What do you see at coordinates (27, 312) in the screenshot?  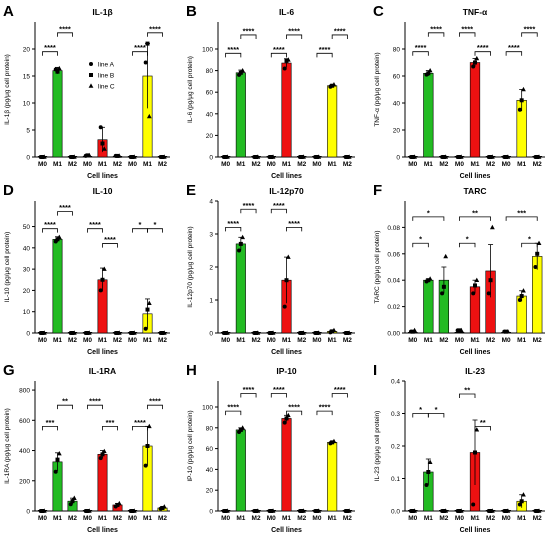 I see `y-tick-label: 10` at bounding box center [27, 312].